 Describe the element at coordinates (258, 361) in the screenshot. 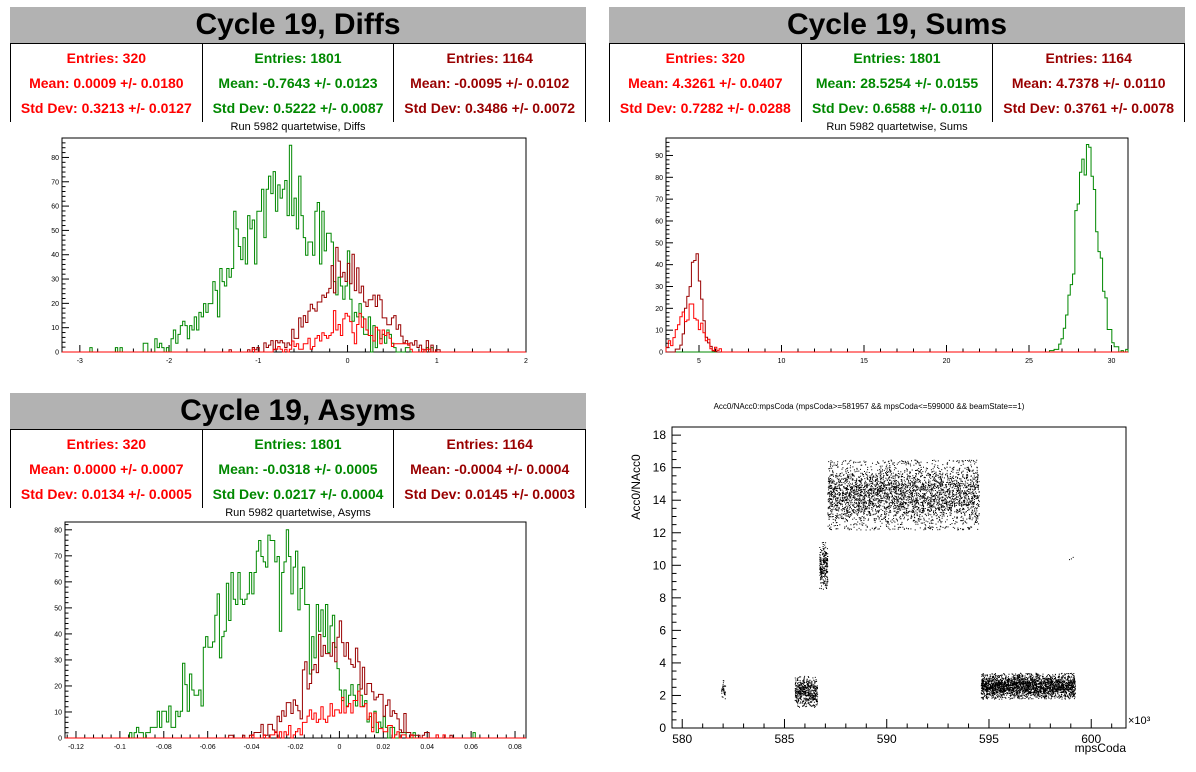

I see `x-tick-label: -1` at that location.